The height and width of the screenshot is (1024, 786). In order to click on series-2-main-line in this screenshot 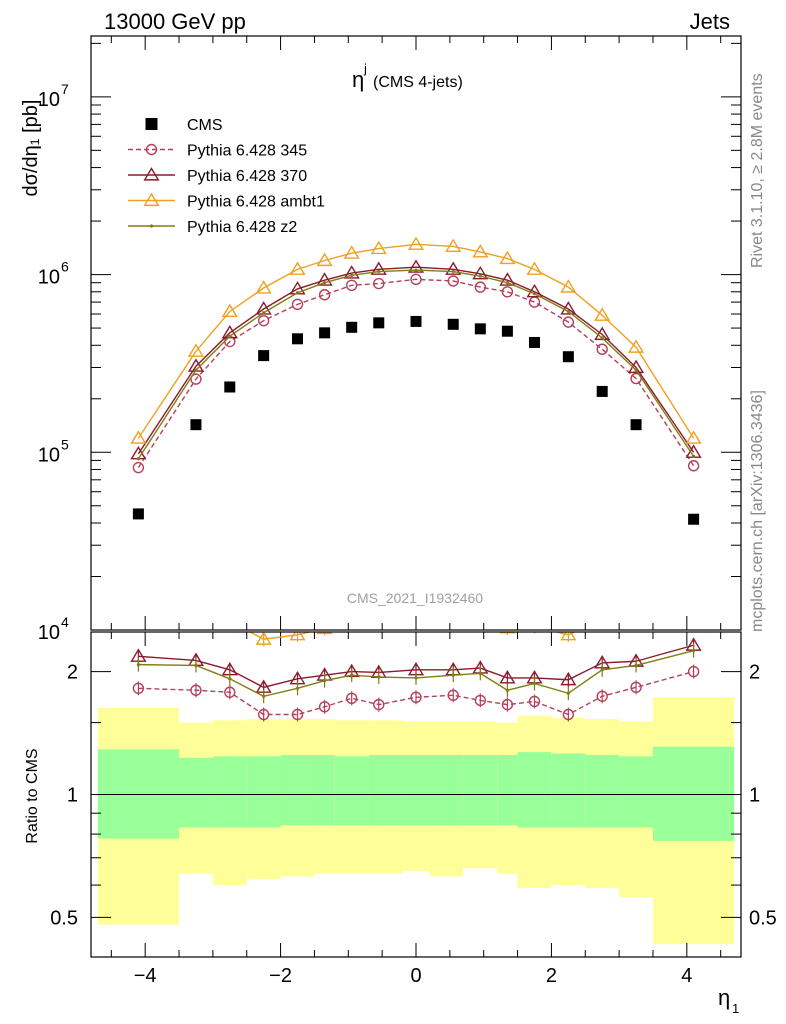, I will do `click(416, 360)`.